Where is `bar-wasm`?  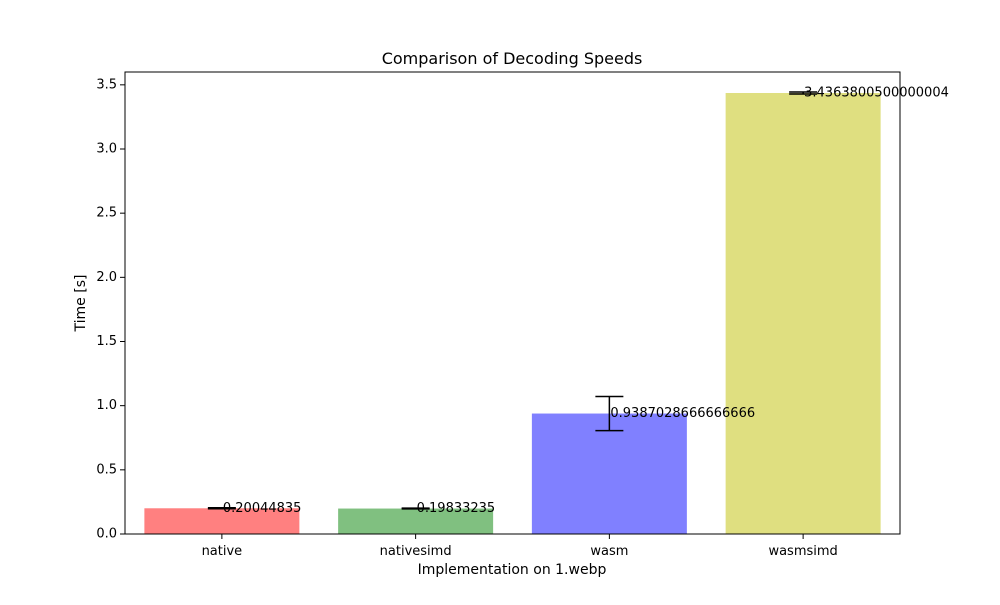
bar-wasm is located at coordinates (609, 473).